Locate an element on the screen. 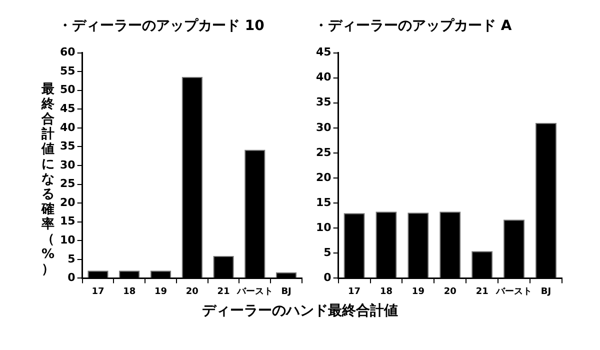 This screenshot has width=600, height=350. y-tick-label: 60 is located at coordinates (68, 52).